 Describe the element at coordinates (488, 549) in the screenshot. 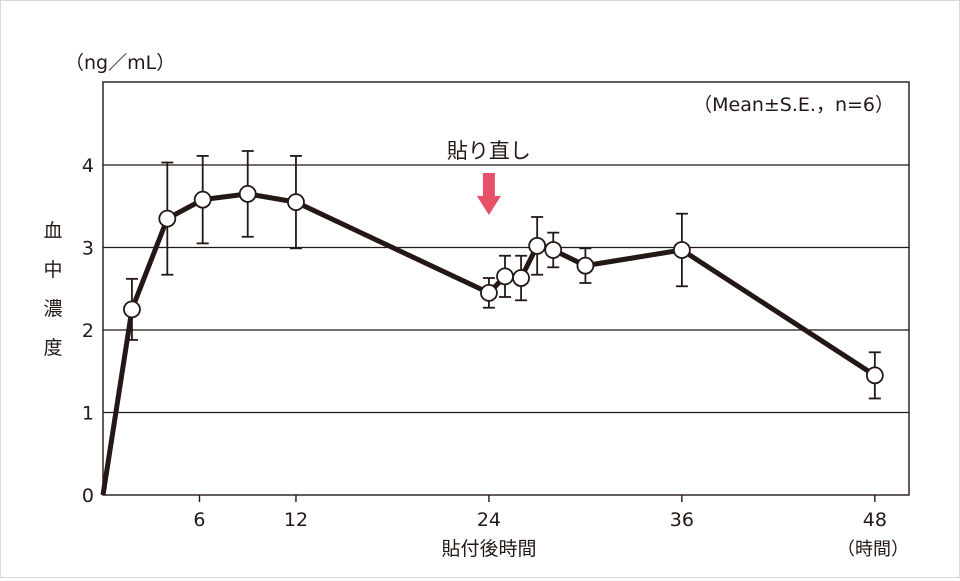

I see `x-axis-label: 貼付後時間` at that location.